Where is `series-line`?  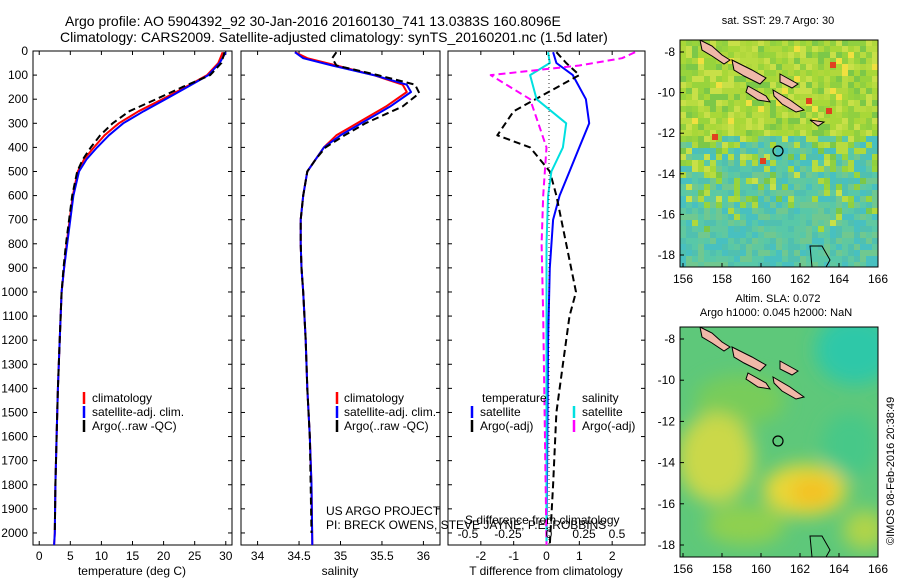 series-line is located at coordinates (538, 298).